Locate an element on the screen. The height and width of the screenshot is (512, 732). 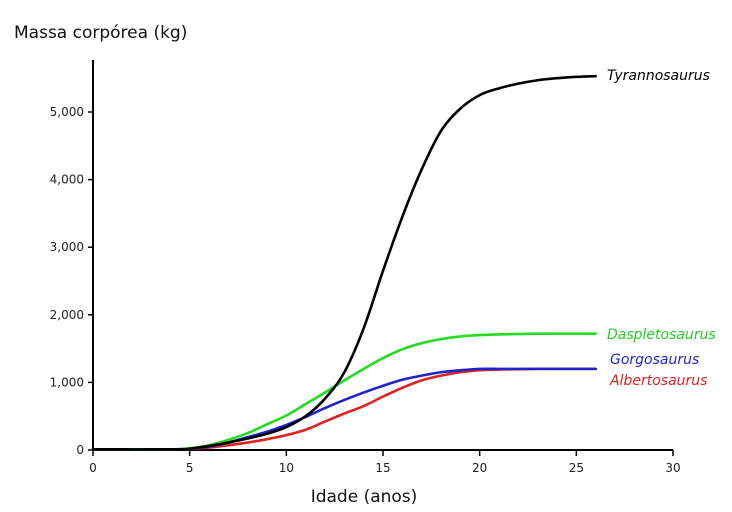
series-label-gorgosaurus: Gorgosaurus is located at coordinates (654, 360).